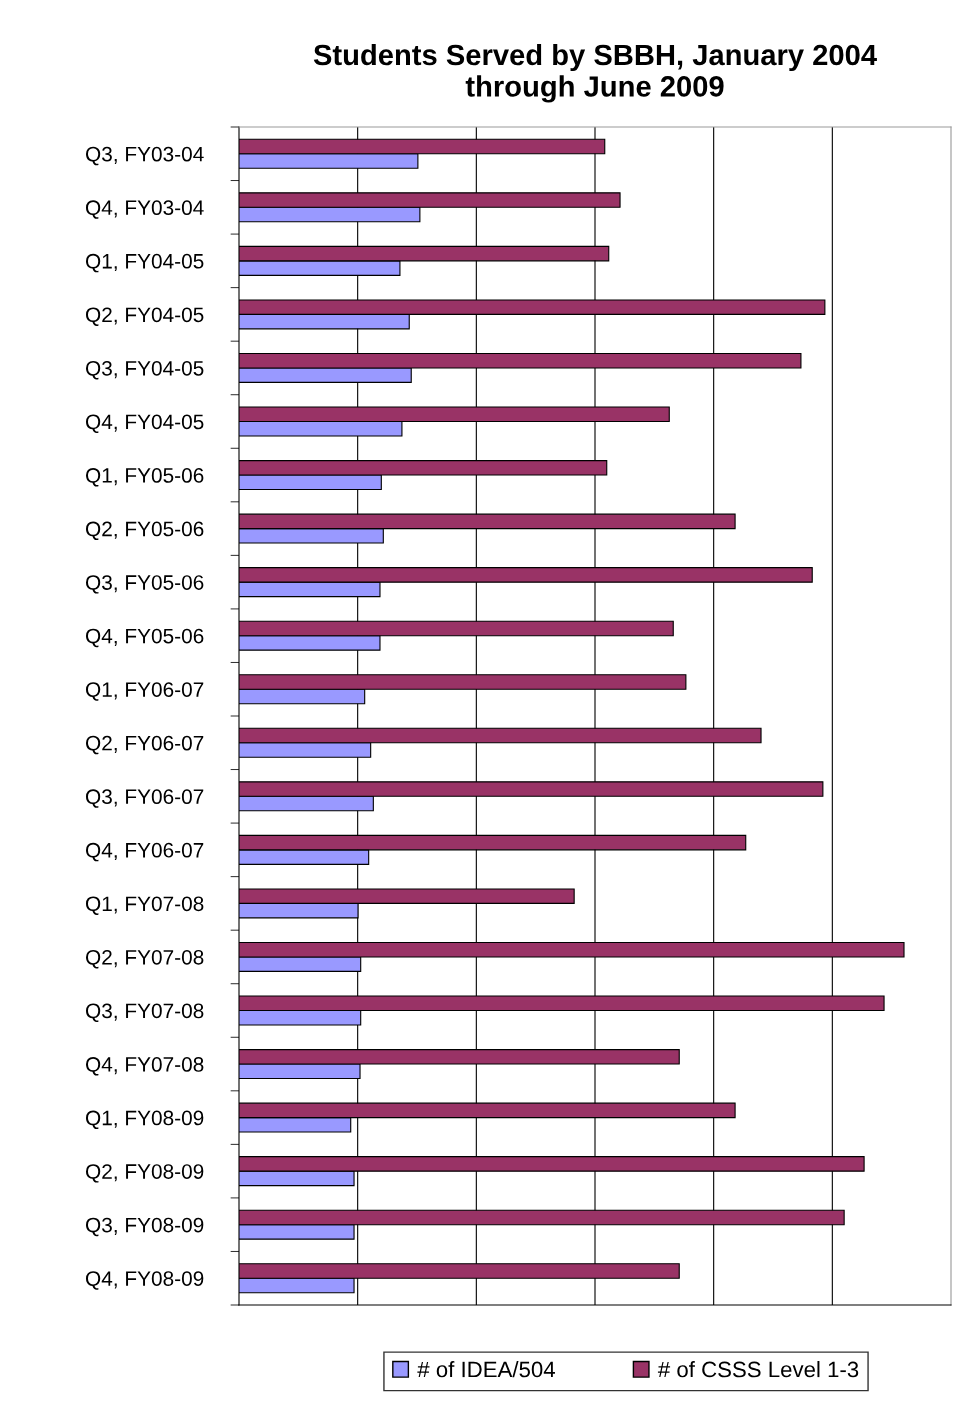 The image size is (973, 1401). Describe the element at coordinates (145, 316) in the screenshot. I see `y-tick-label: Q2, FY04-05` at that location.